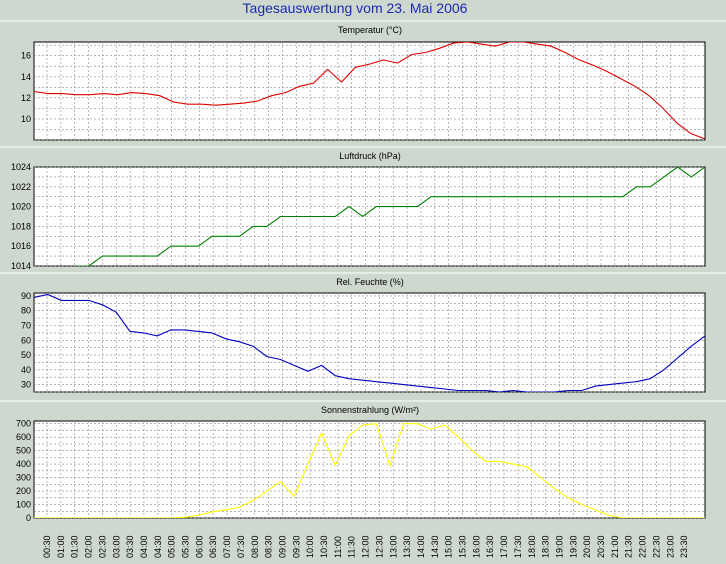 This screenshot has height=564, width=726. I want to click on y-tick-label: 12, so click(26, 98).